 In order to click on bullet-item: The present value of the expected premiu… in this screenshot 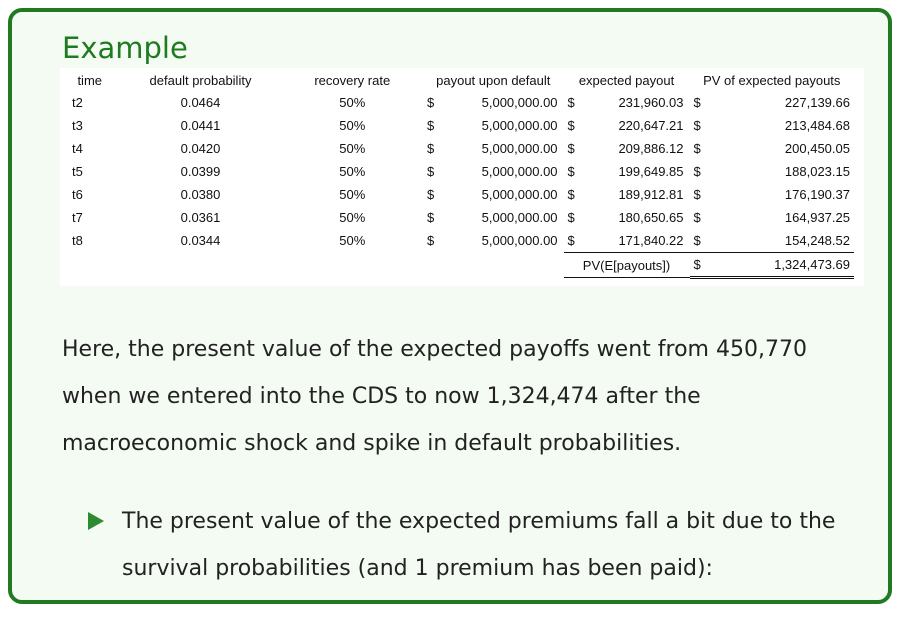, I will do `click(473, 545)`.